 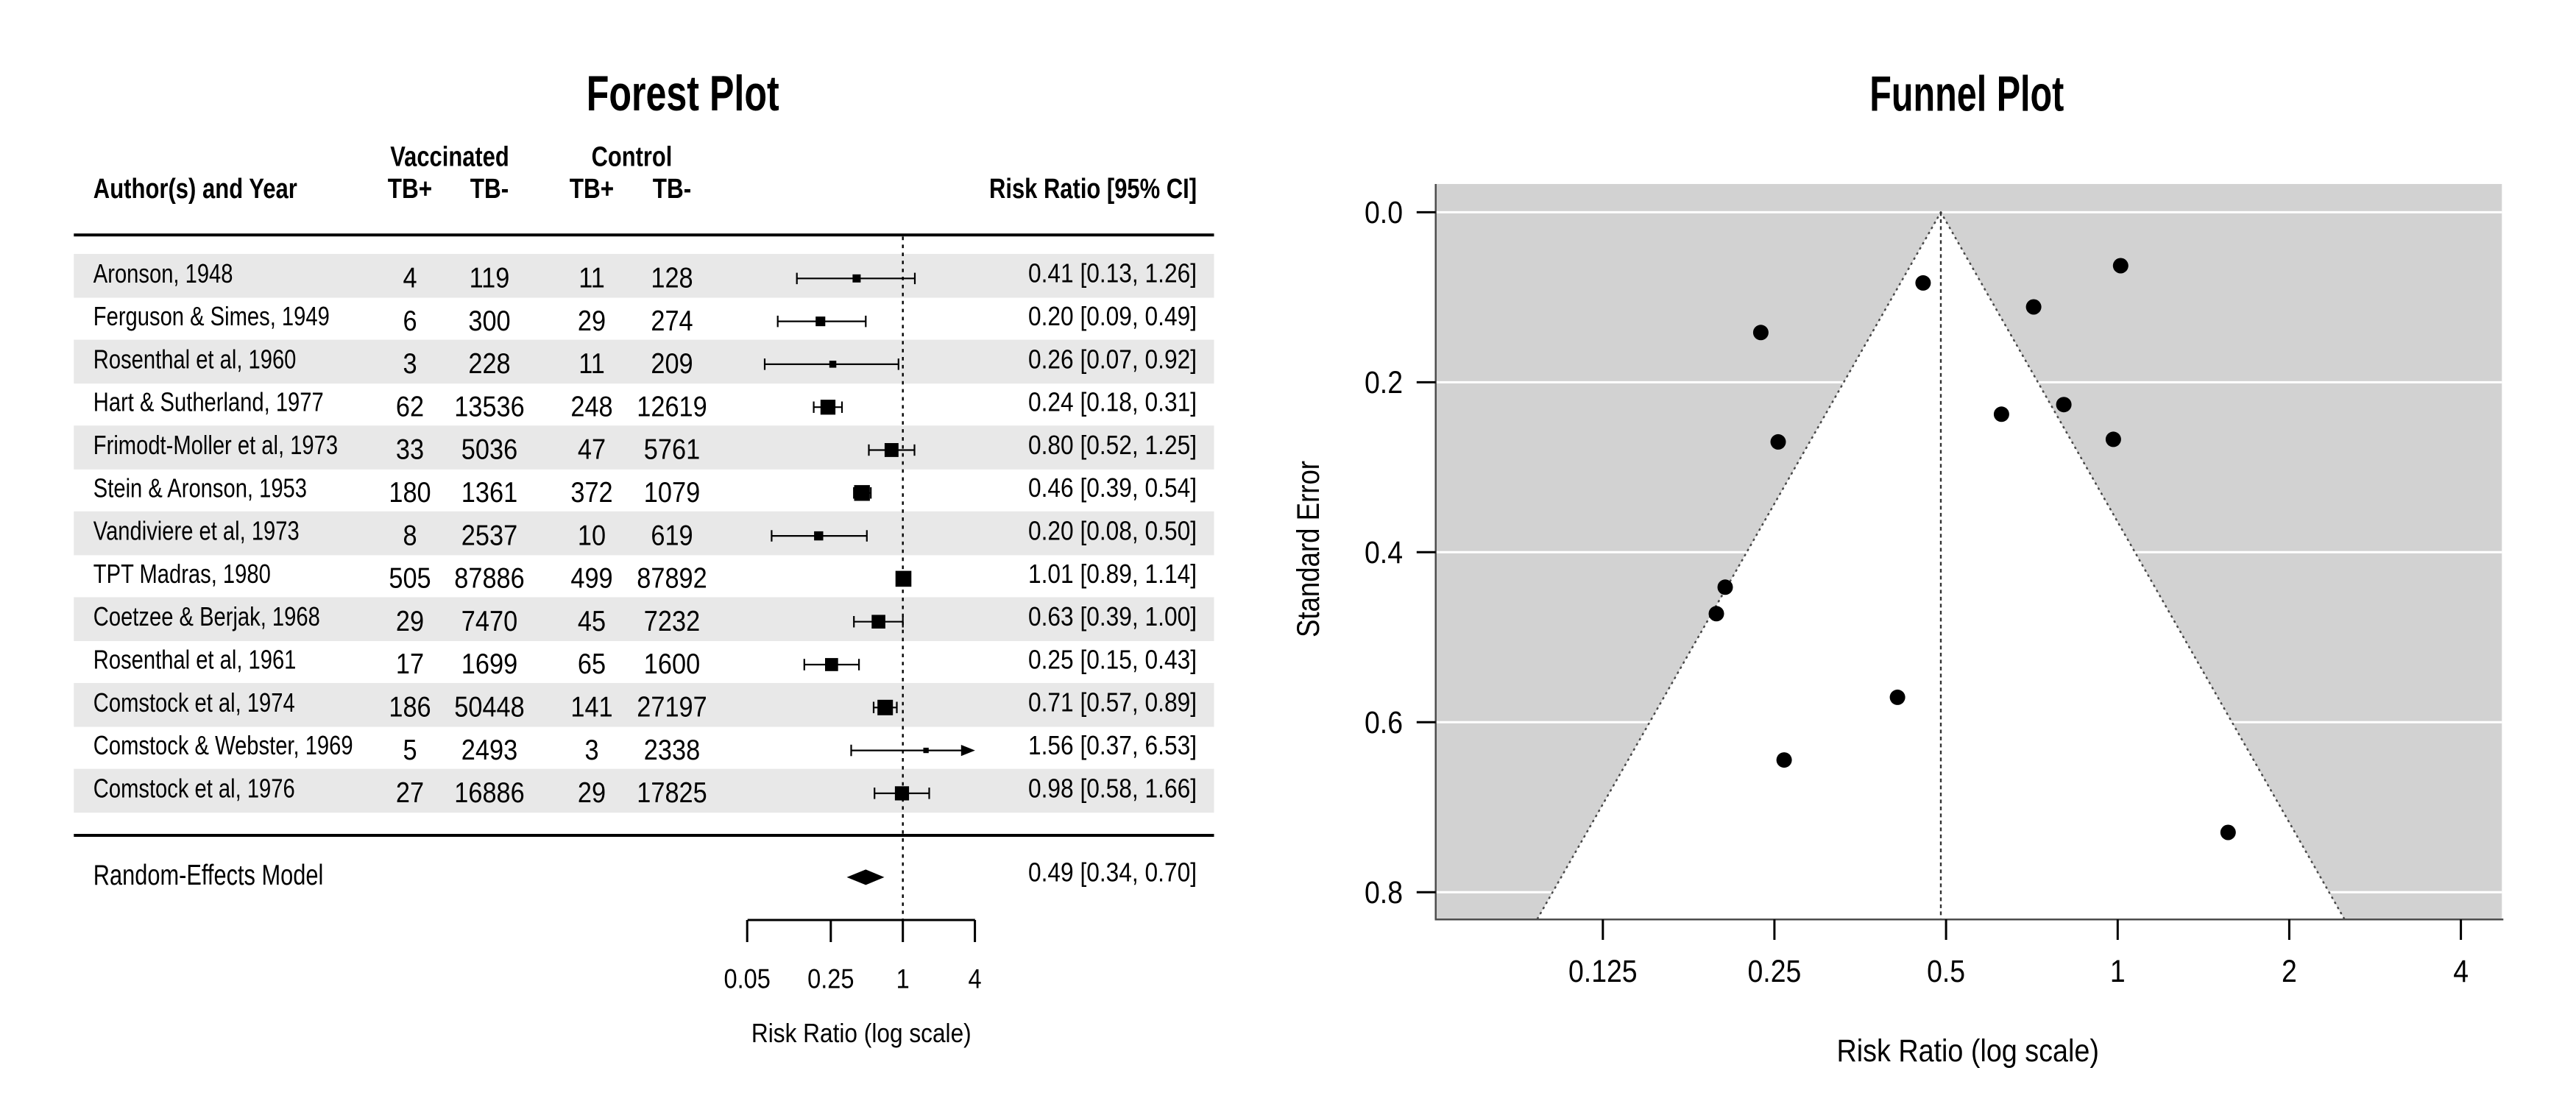 I want to click on svg-text: Funnel Plot, so click(x=1966, y=94).